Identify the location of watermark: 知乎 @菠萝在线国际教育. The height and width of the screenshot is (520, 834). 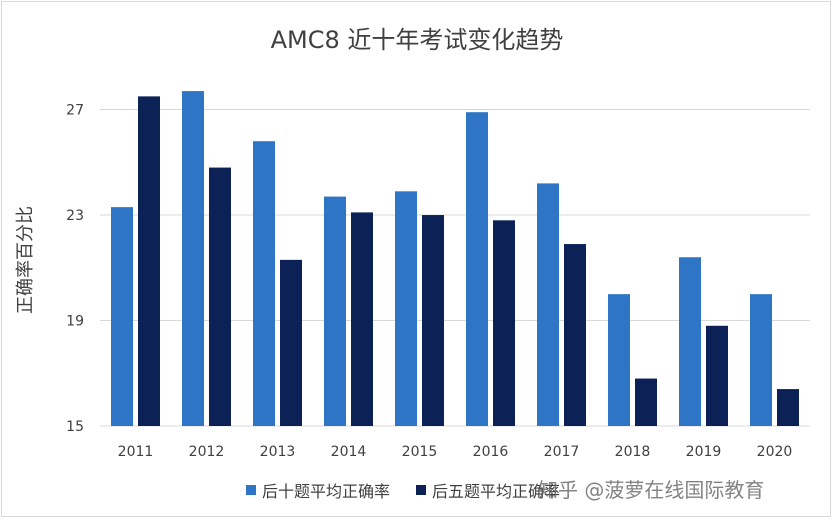
(651, 490).